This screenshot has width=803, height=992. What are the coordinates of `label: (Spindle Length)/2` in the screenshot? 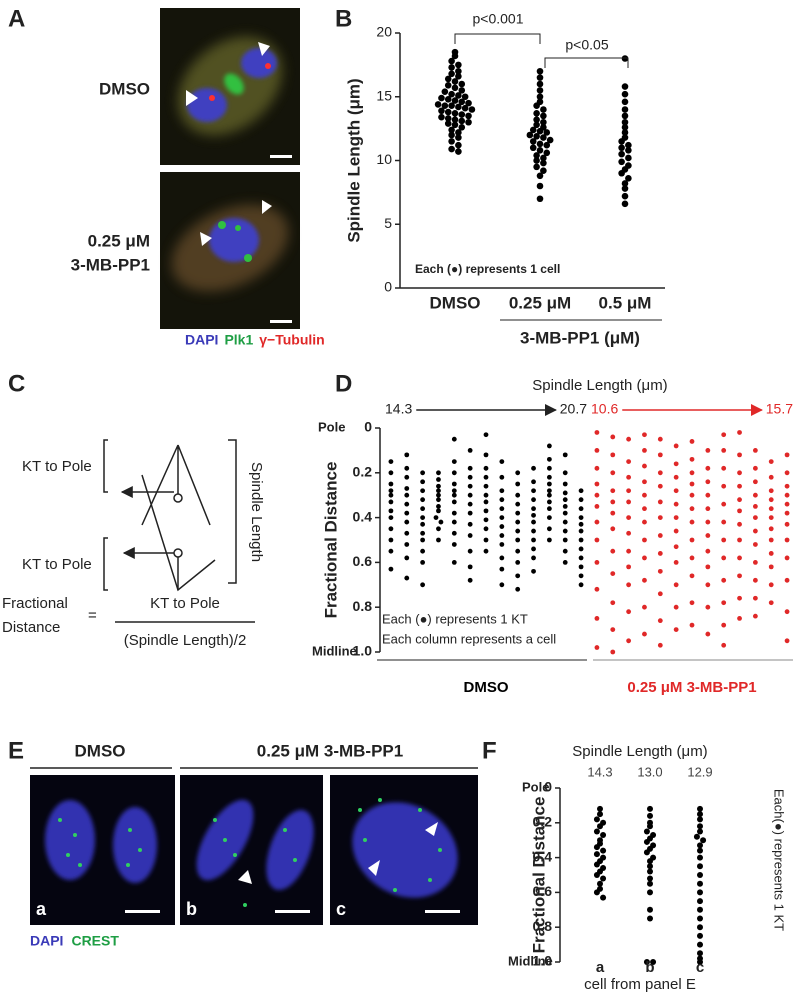 It's located at (185, 640).